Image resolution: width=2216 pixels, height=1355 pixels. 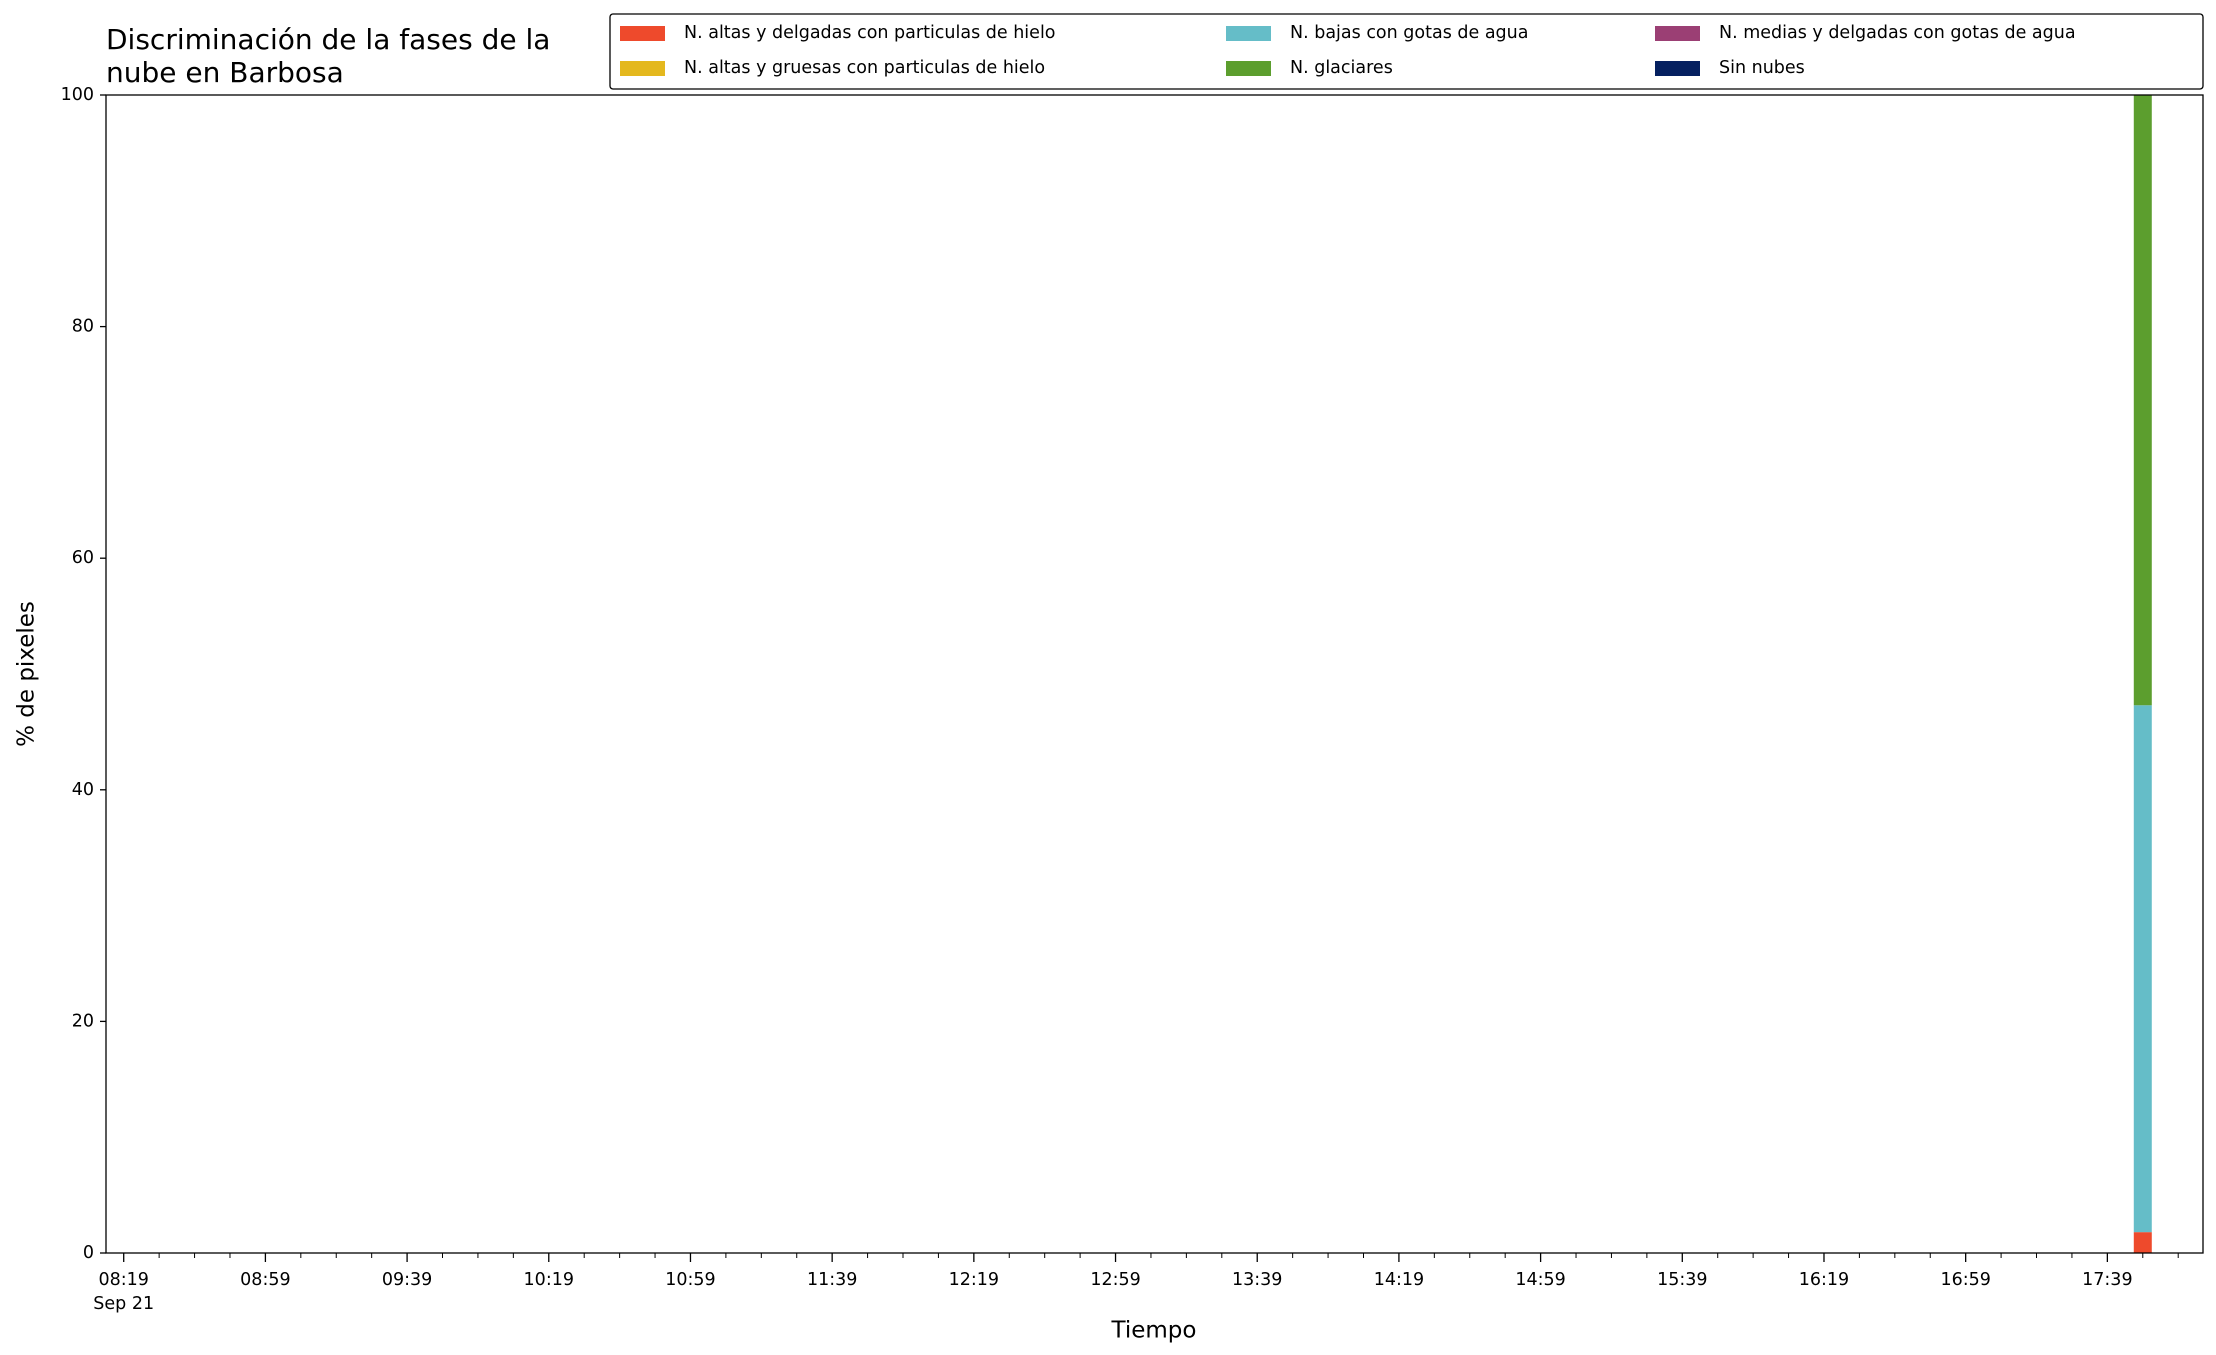 What do you see at coordinates (1762, 68) in the screenshot?
I see `legend-label: Sin nubes` at bounding box center [1762, 68].